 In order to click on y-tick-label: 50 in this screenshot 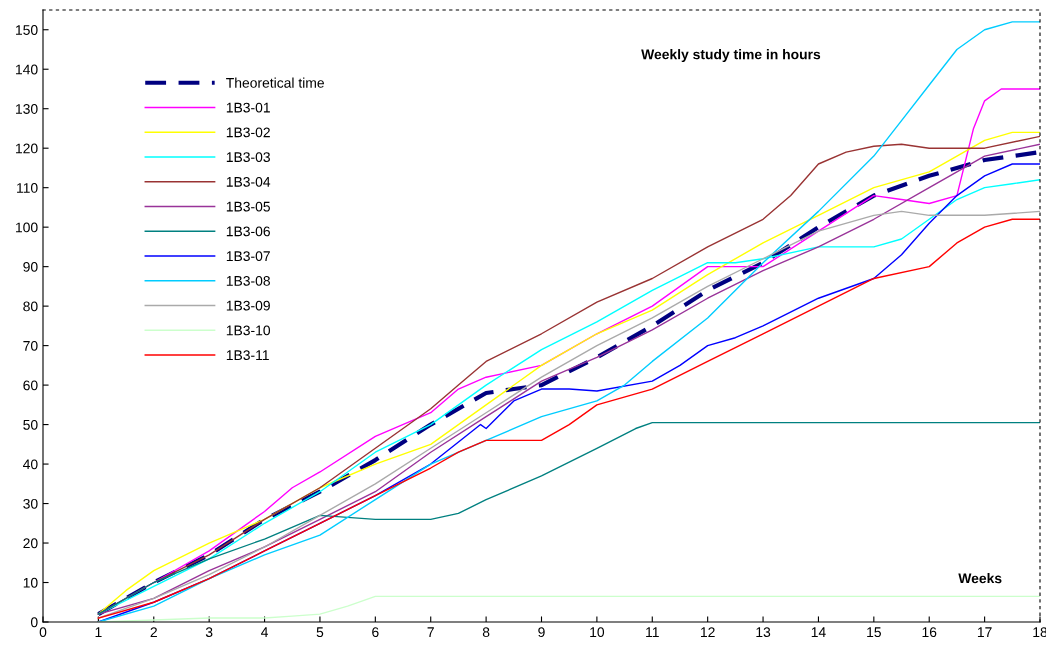, I will do `click(30, 424)`.